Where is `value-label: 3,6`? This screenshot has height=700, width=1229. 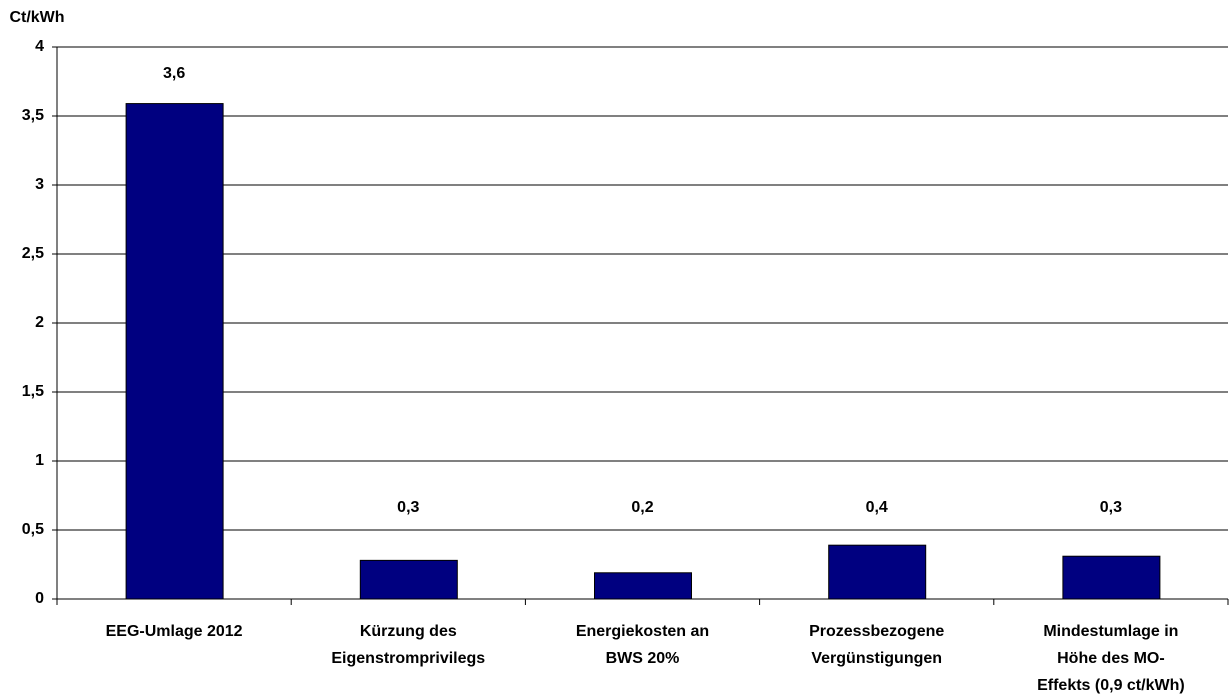 value-label: 3,6 is located at coordinates (174, 73).